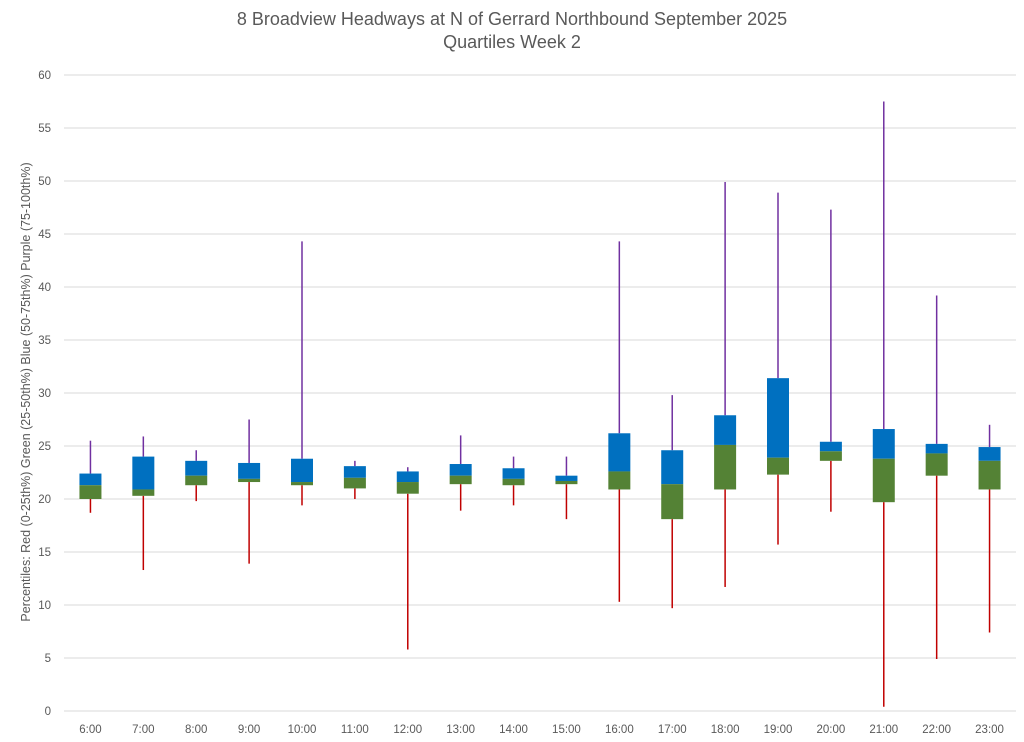 This screenshot has height=742, width=1024. I want to click on y-tick-label: 25, so click(44, 447).